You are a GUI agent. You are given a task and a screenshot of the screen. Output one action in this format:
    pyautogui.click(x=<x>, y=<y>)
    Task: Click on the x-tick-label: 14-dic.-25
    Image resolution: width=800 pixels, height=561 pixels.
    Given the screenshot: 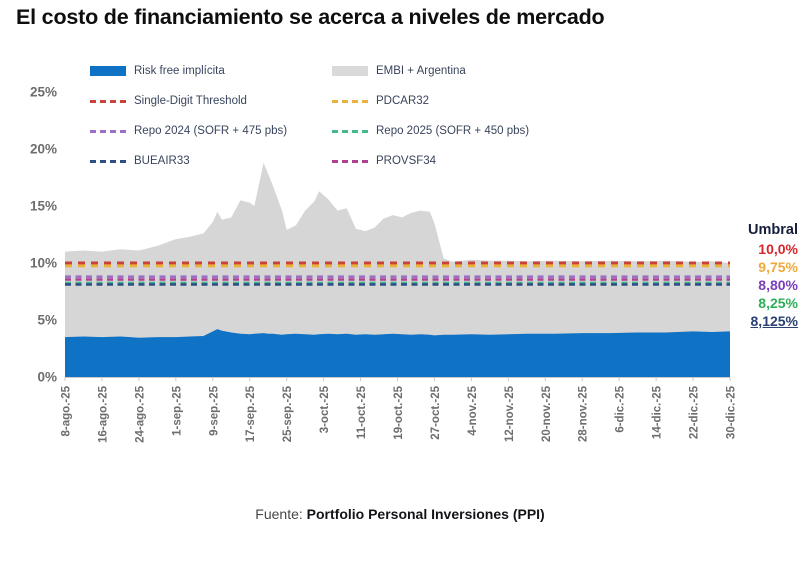 What is the action you would take?
    pyautogui.click(x=658, y=412)
    